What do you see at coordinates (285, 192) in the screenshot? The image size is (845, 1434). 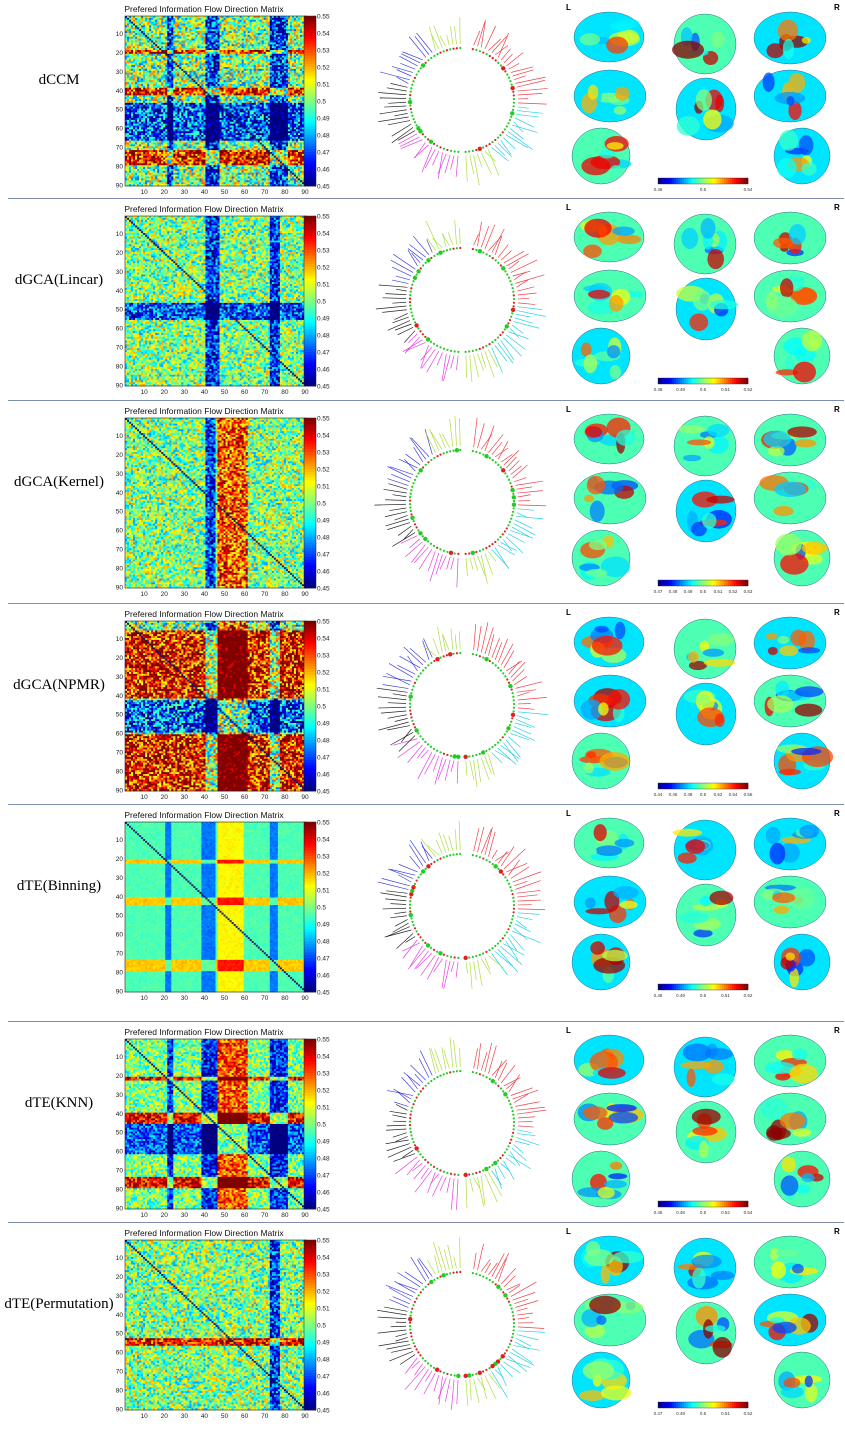 I see `x-tick-label: 80` at bounding box center [285, 192].